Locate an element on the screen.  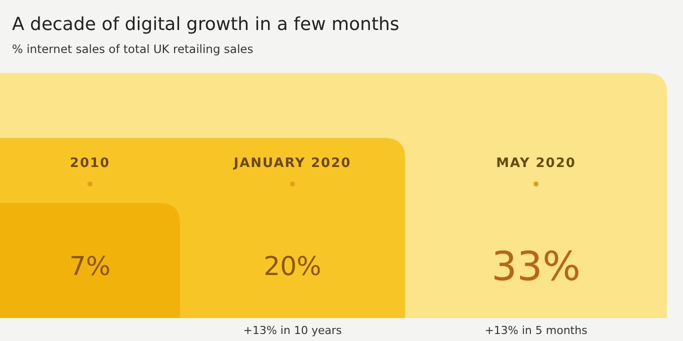
category-label: JANUARY 2020 is located at coordinates (292, 163).